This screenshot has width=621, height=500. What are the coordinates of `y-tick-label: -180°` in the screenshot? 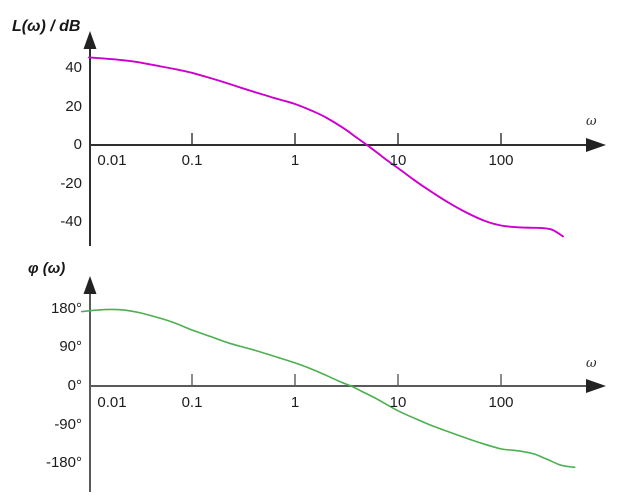 It's located at (63, 462).